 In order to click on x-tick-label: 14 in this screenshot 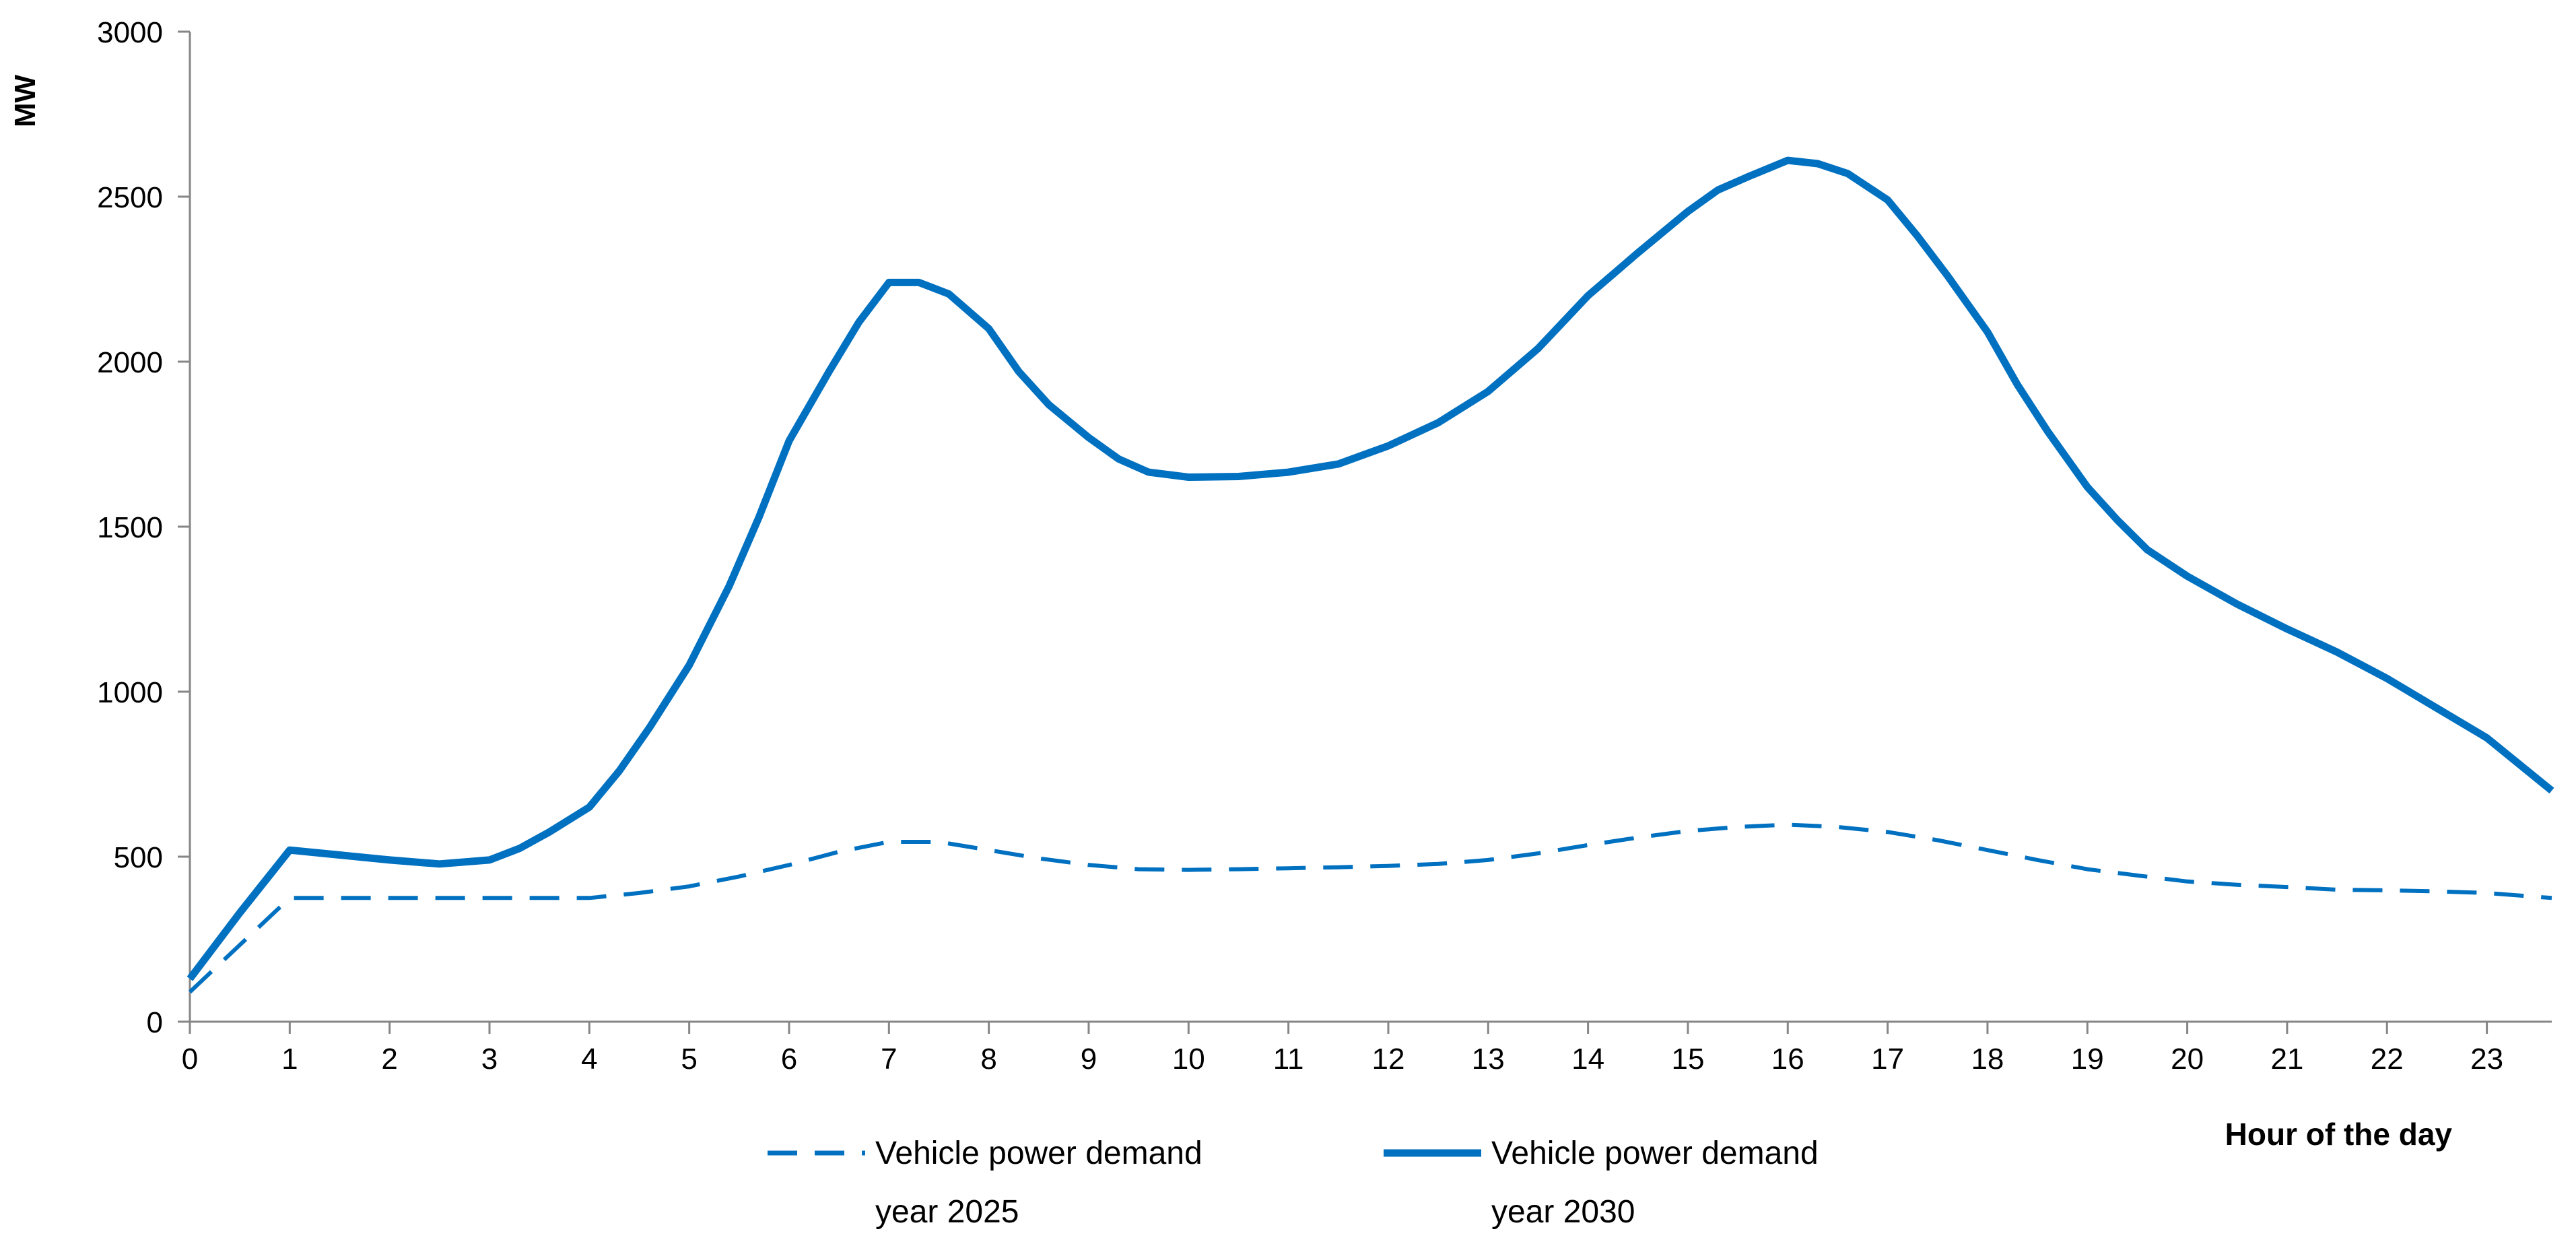, I will do `click(1587, 1059)`.